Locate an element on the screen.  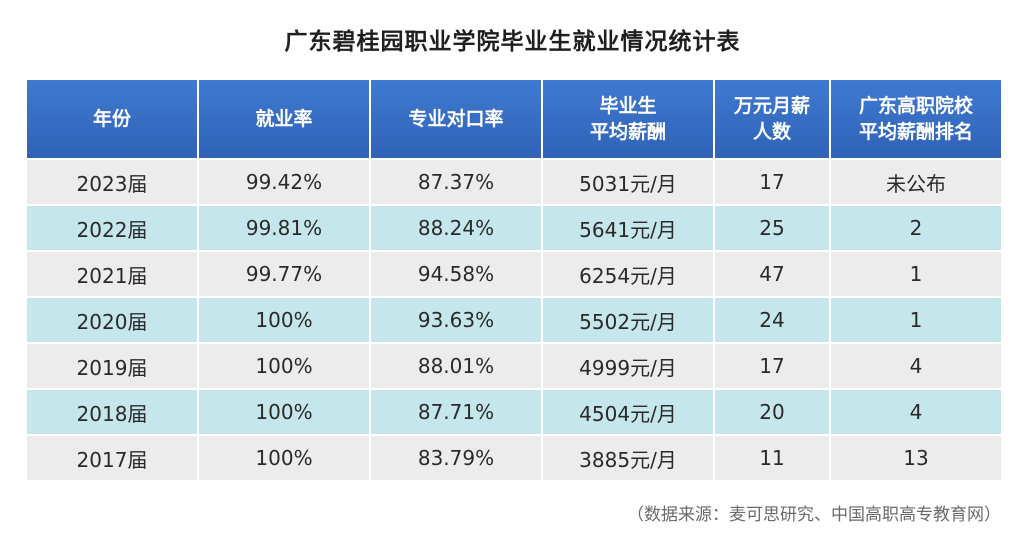
salary-10k-count-cell: 24 is located at coordinates (772, 320).